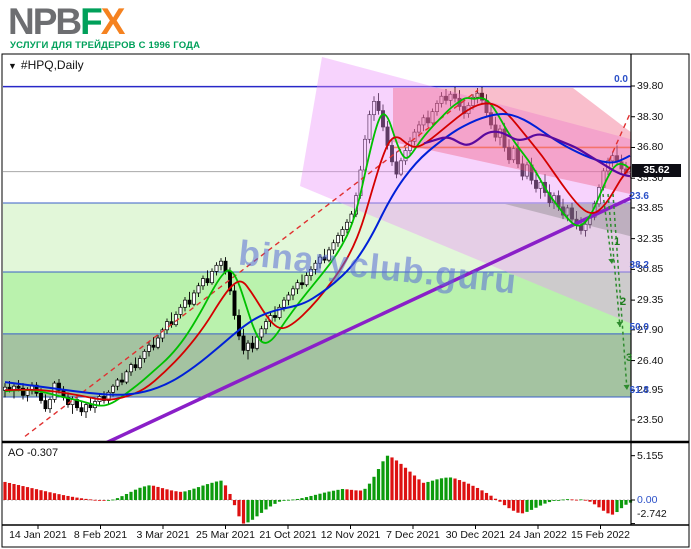  What do you see at coordinates (650, 360) in the screenshot?
I see `price-axis-label: 26.40` at bounding box center [650, 360].